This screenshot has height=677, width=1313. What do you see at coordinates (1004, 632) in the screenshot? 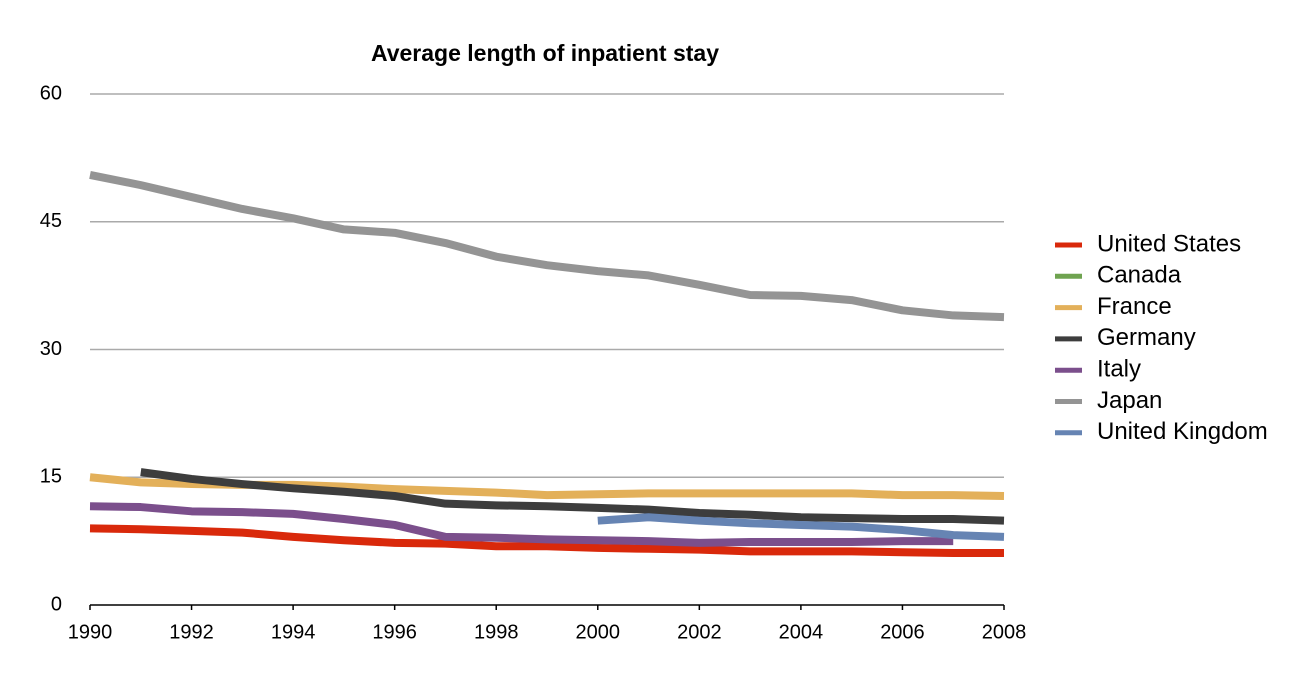
I see `x-tick-label: 2008` at bounding box center [1004, 632].